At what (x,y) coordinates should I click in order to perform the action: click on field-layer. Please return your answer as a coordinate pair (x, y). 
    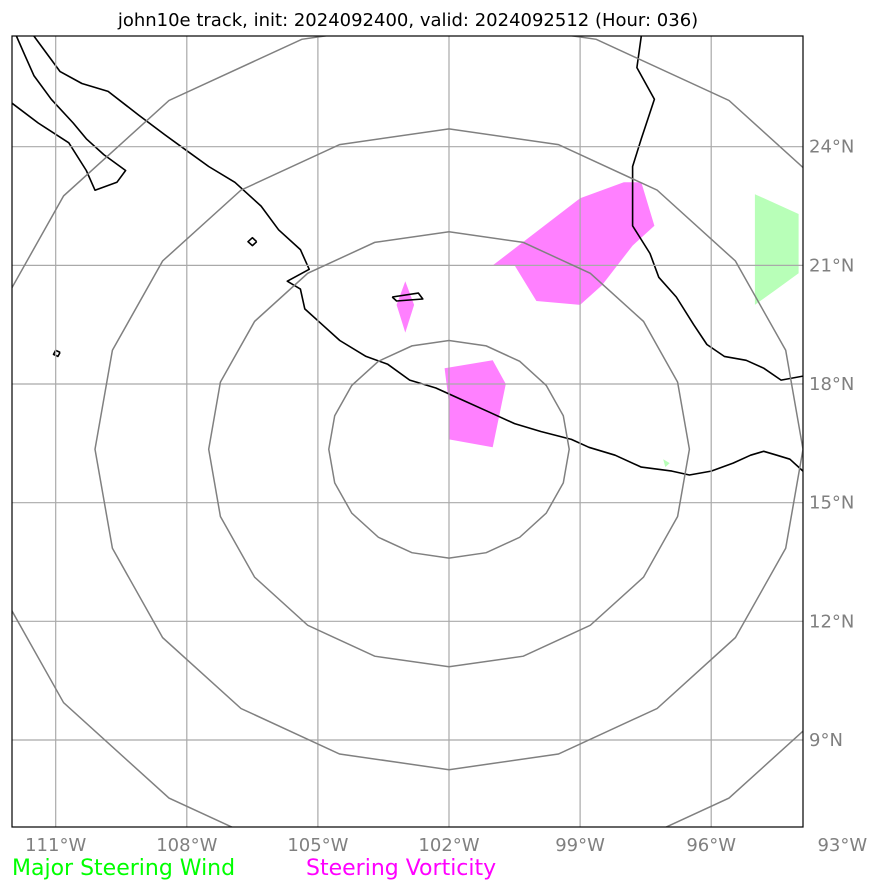
    Looking at the image, I should click on (597, 325).